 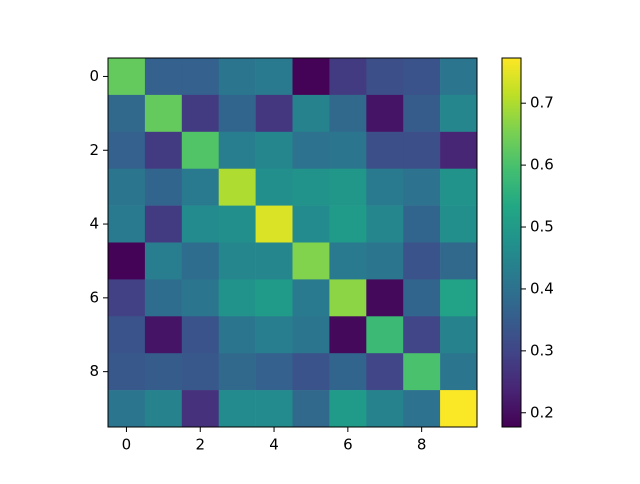 What do you see at coordinates (542, 288) in the screenshot?
I see `colorbar-tick-label: 0.4` at bounding box center [542, 288].